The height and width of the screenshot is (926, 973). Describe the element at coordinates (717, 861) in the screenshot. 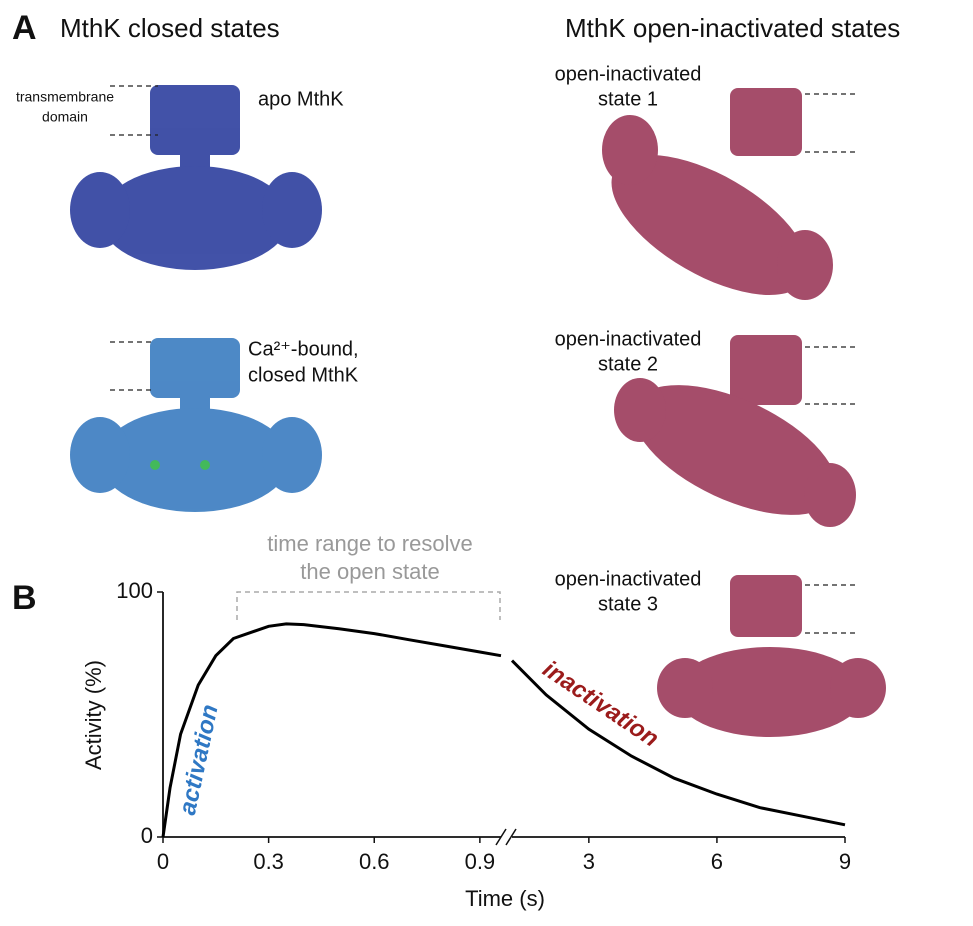

I see `x-tick-label: 6` at that location.